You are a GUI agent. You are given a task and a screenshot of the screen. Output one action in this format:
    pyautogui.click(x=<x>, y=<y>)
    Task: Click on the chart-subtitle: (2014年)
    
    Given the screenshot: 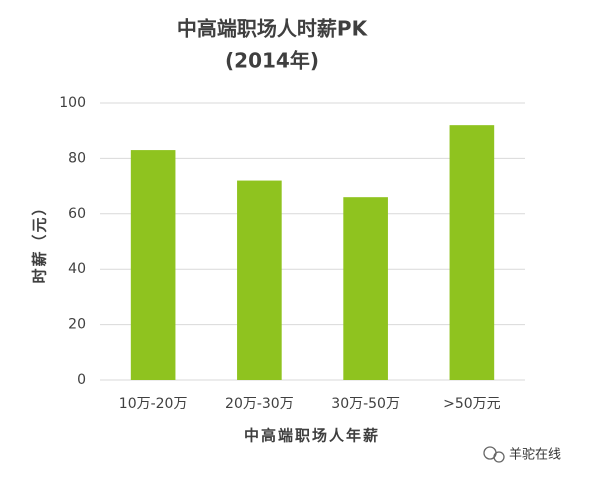 What is the action you would take?
    pyautogui.click(x=272, y=61)
    